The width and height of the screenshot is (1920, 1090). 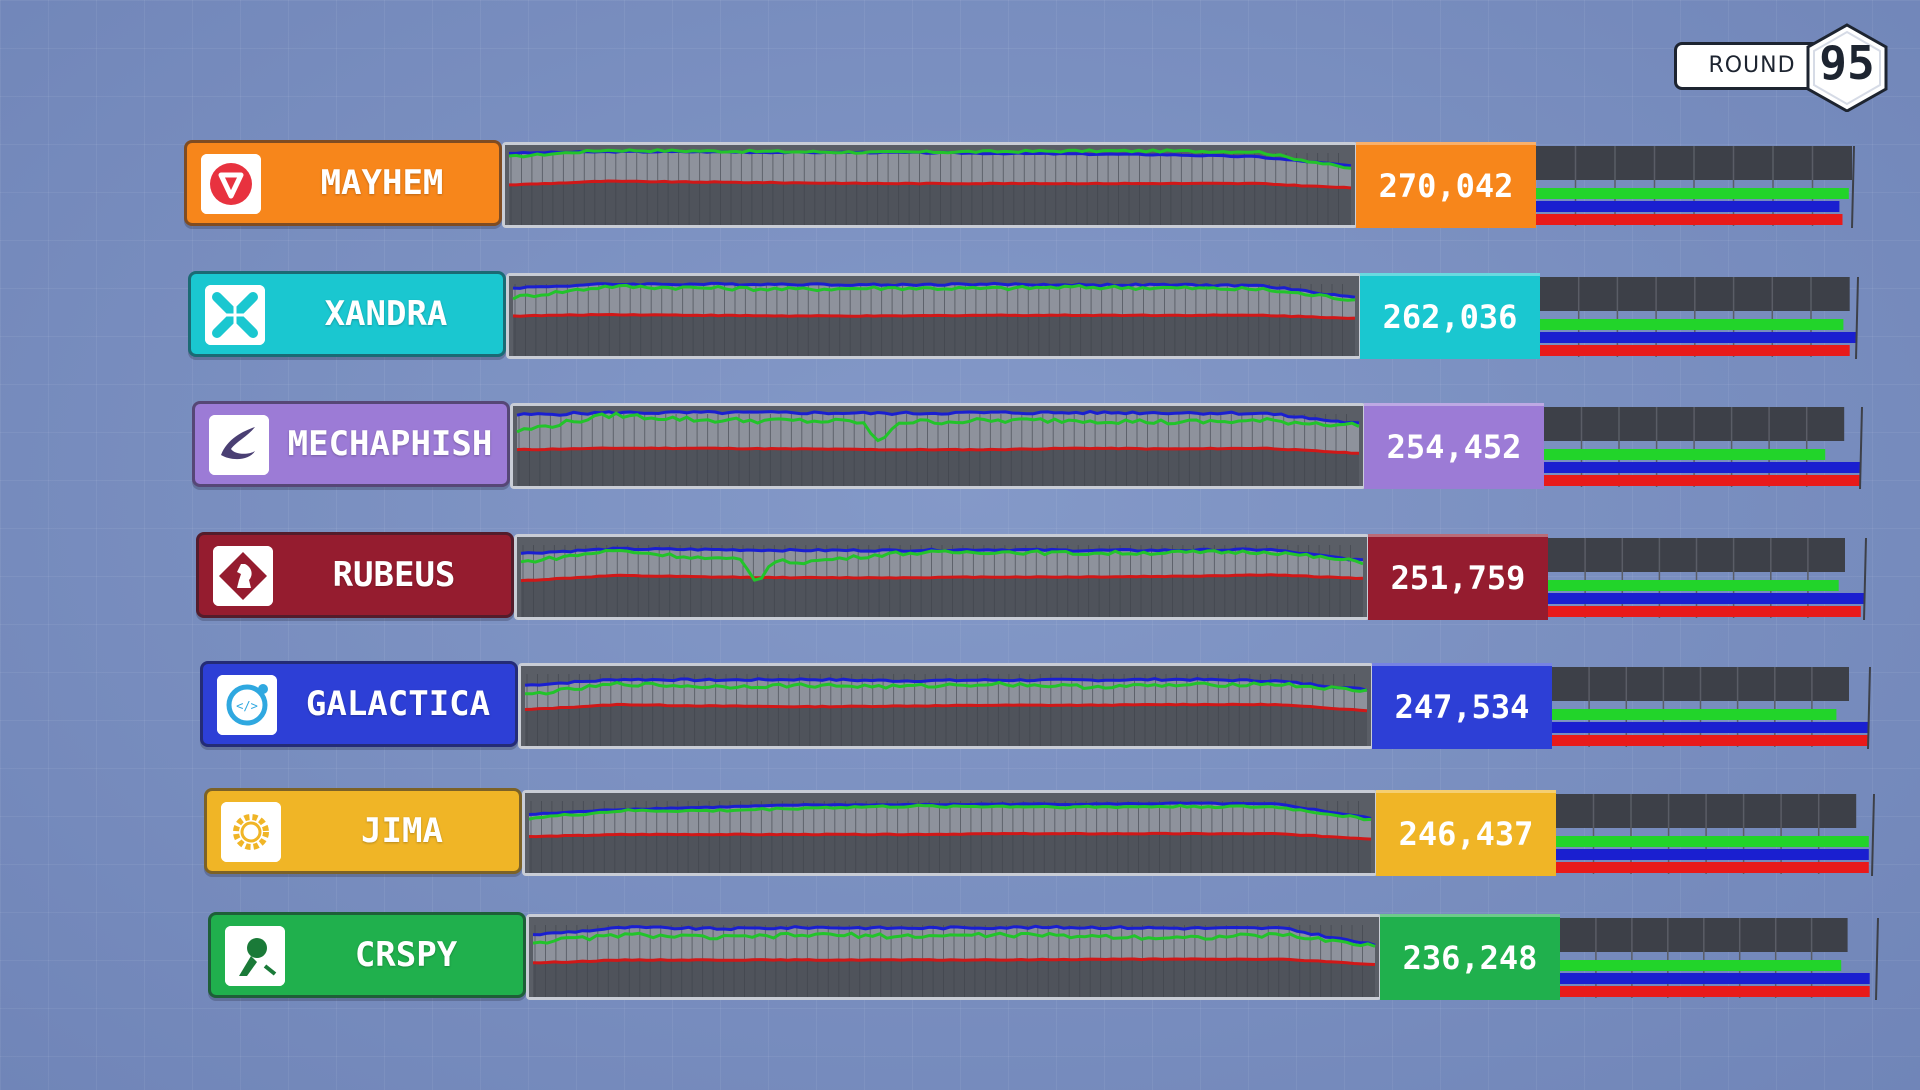 What do you see at coordinates (1847, 63) in the screenshot?
I see `round-number: 95` at bounding box center [1847, 63].